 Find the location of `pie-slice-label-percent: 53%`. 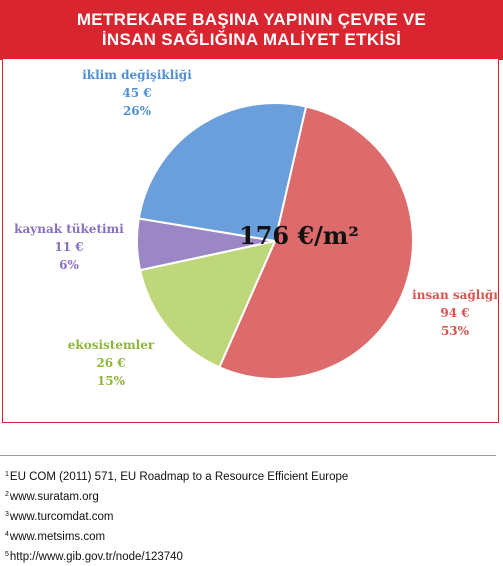

pie-slice-label-percent: 53% is located at coordinates (455, 331).